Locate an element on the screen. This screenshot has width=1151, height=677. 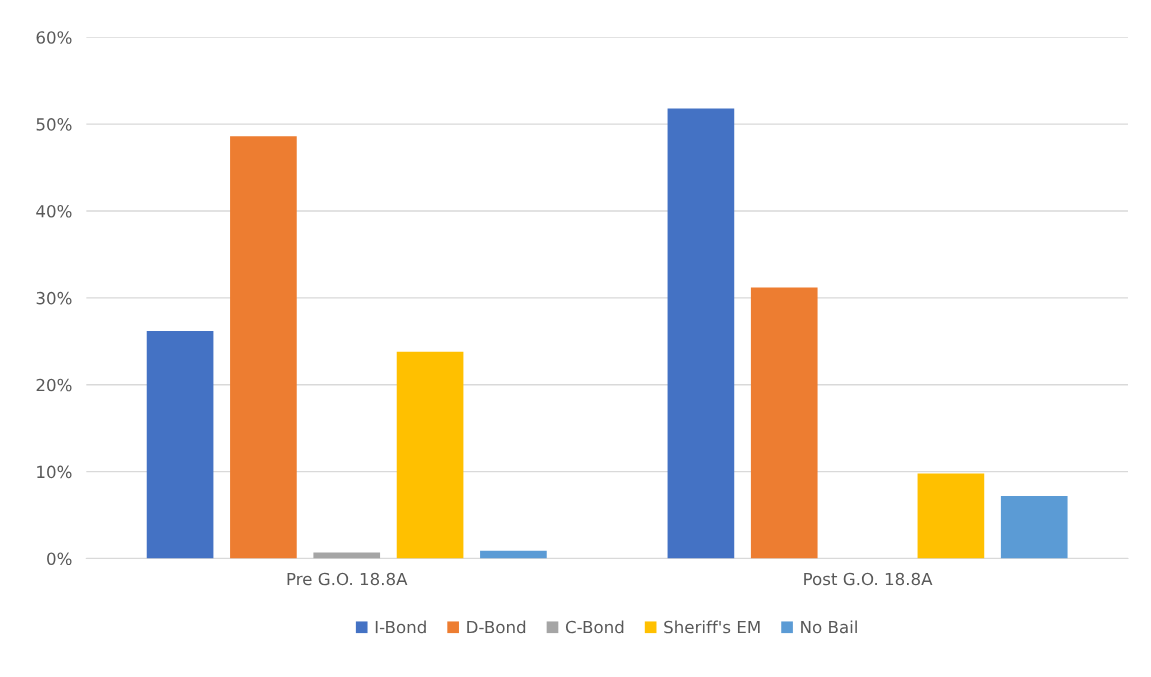
x-tick-label: Pre G.O. 18.8A is located at coordinates (347, 579).